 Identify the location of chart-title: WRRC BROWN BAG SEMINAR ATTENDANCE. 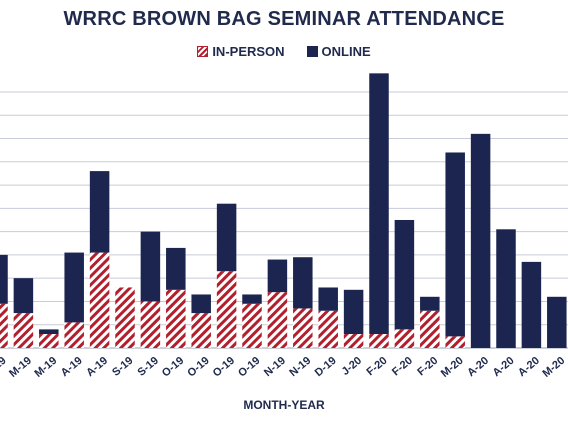
(284, 19).